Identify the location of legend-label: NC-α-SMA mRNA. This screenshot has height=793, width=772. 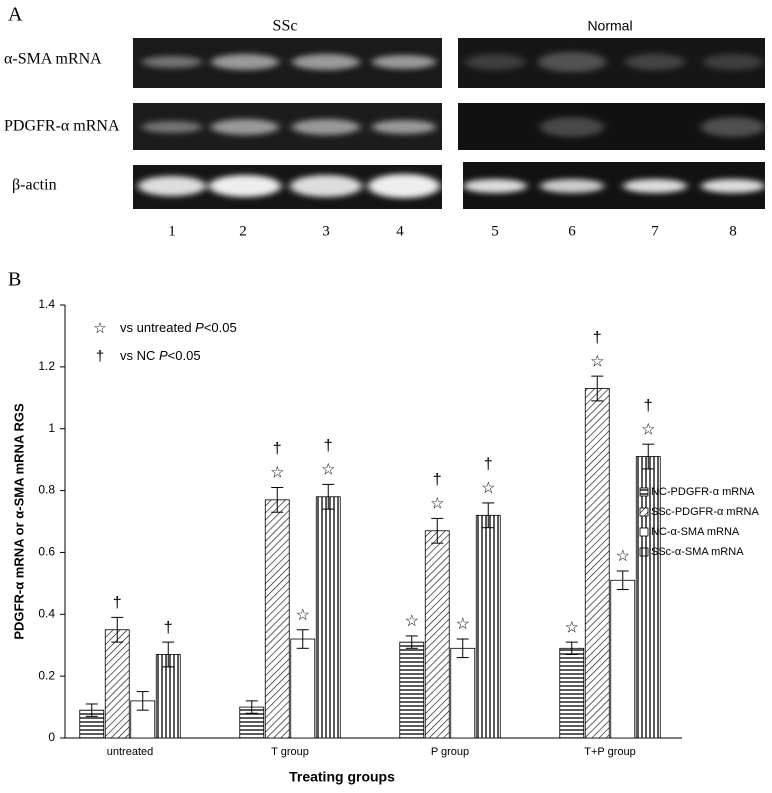
(695, 532).